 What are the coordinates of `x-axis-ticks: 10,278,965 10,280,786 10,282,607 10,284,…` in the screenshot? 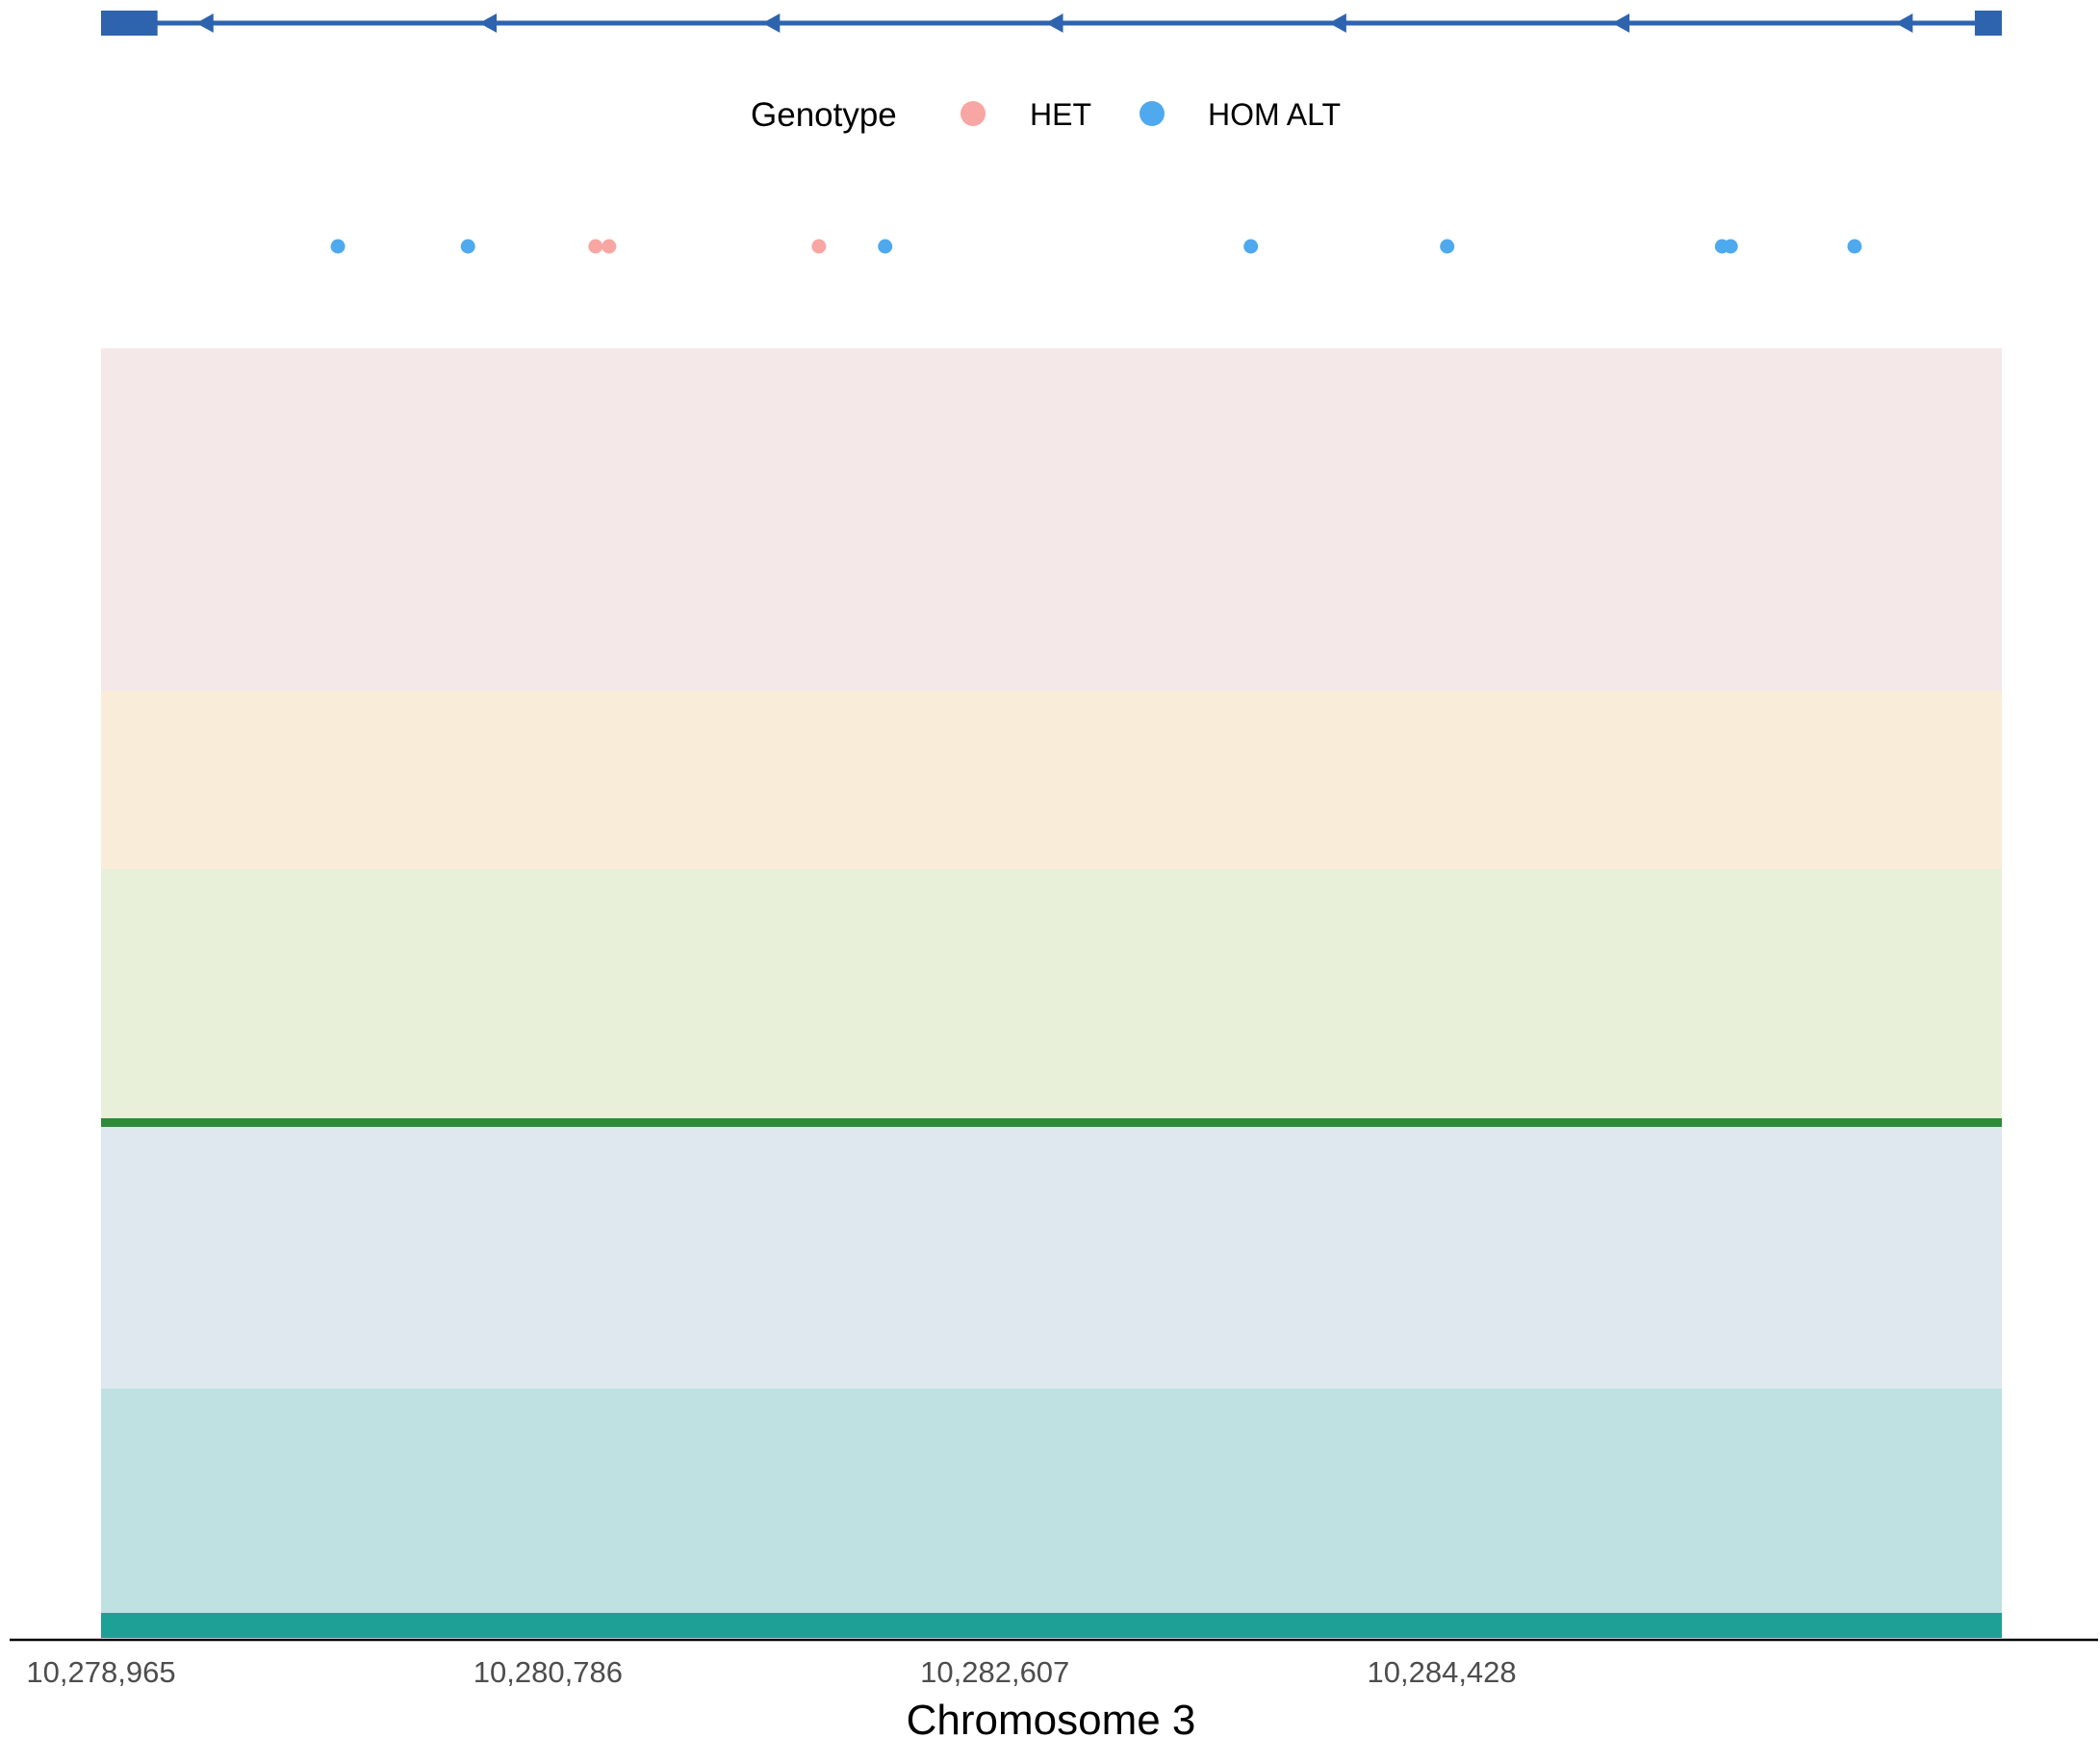 It's located at (771, 1672).